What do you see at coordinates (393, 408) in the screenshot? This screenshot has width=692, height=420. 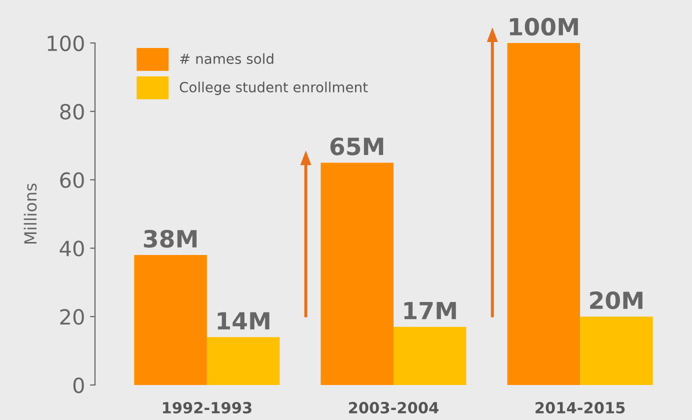 I see `x-tick-label: 2003-2004` at bounding box center [393, 408].